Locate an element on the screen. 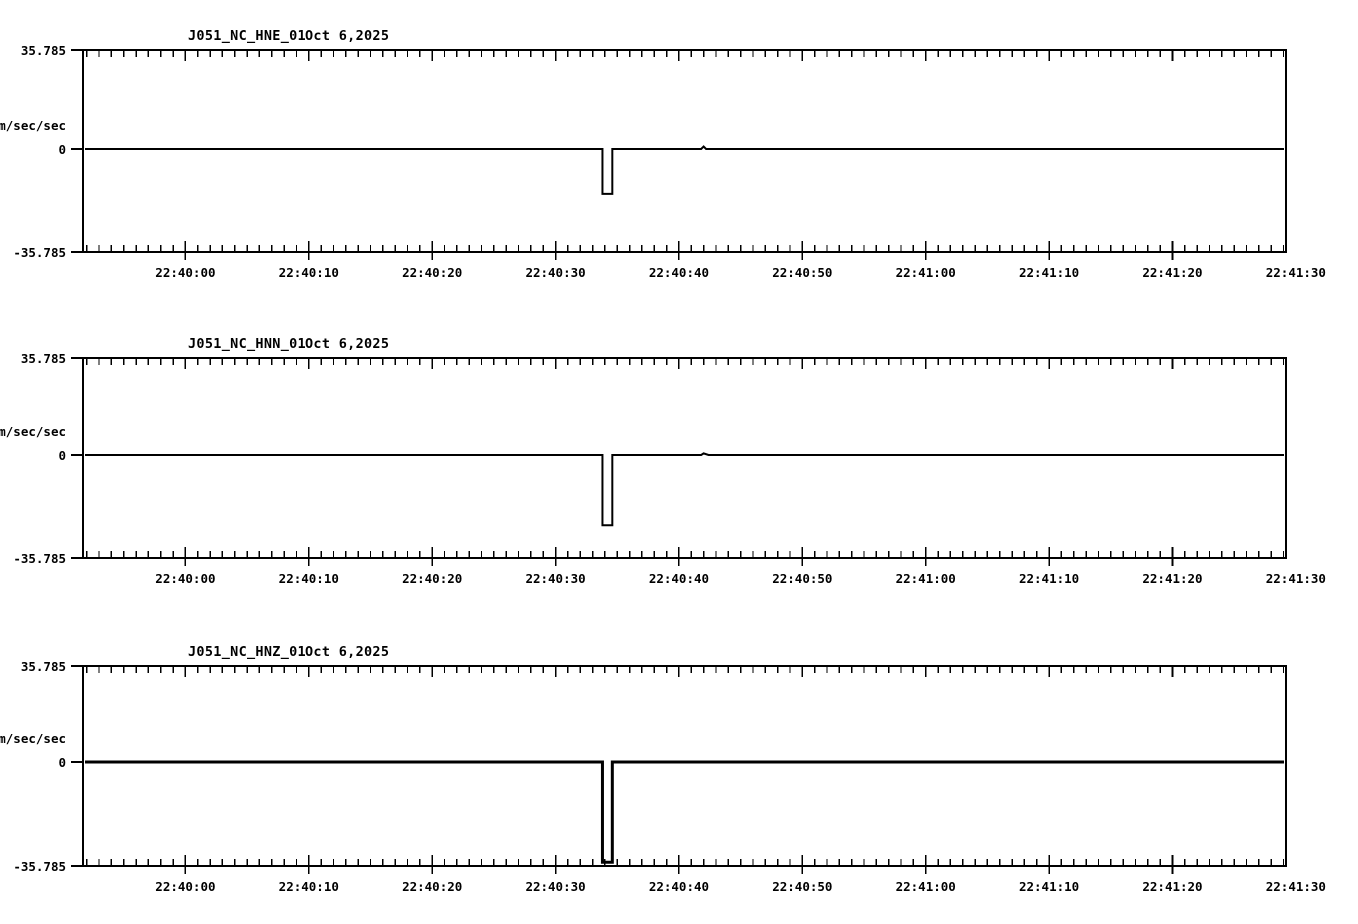  panel-title-channel: J051_NC_HNN_01 is located at coordinates (247, 344).